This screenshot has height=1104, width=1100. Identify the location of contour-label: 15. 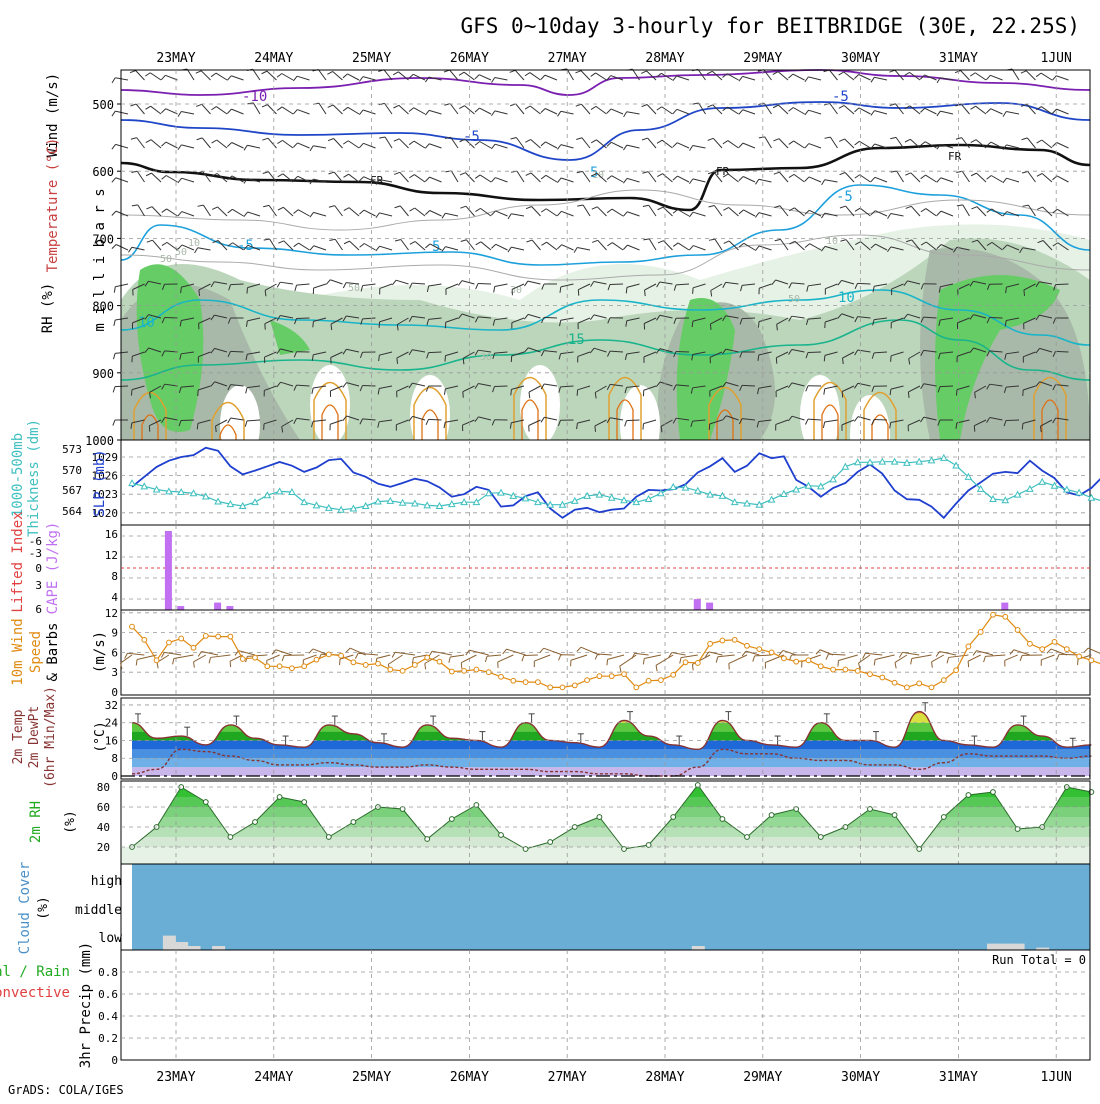
(576, 340).